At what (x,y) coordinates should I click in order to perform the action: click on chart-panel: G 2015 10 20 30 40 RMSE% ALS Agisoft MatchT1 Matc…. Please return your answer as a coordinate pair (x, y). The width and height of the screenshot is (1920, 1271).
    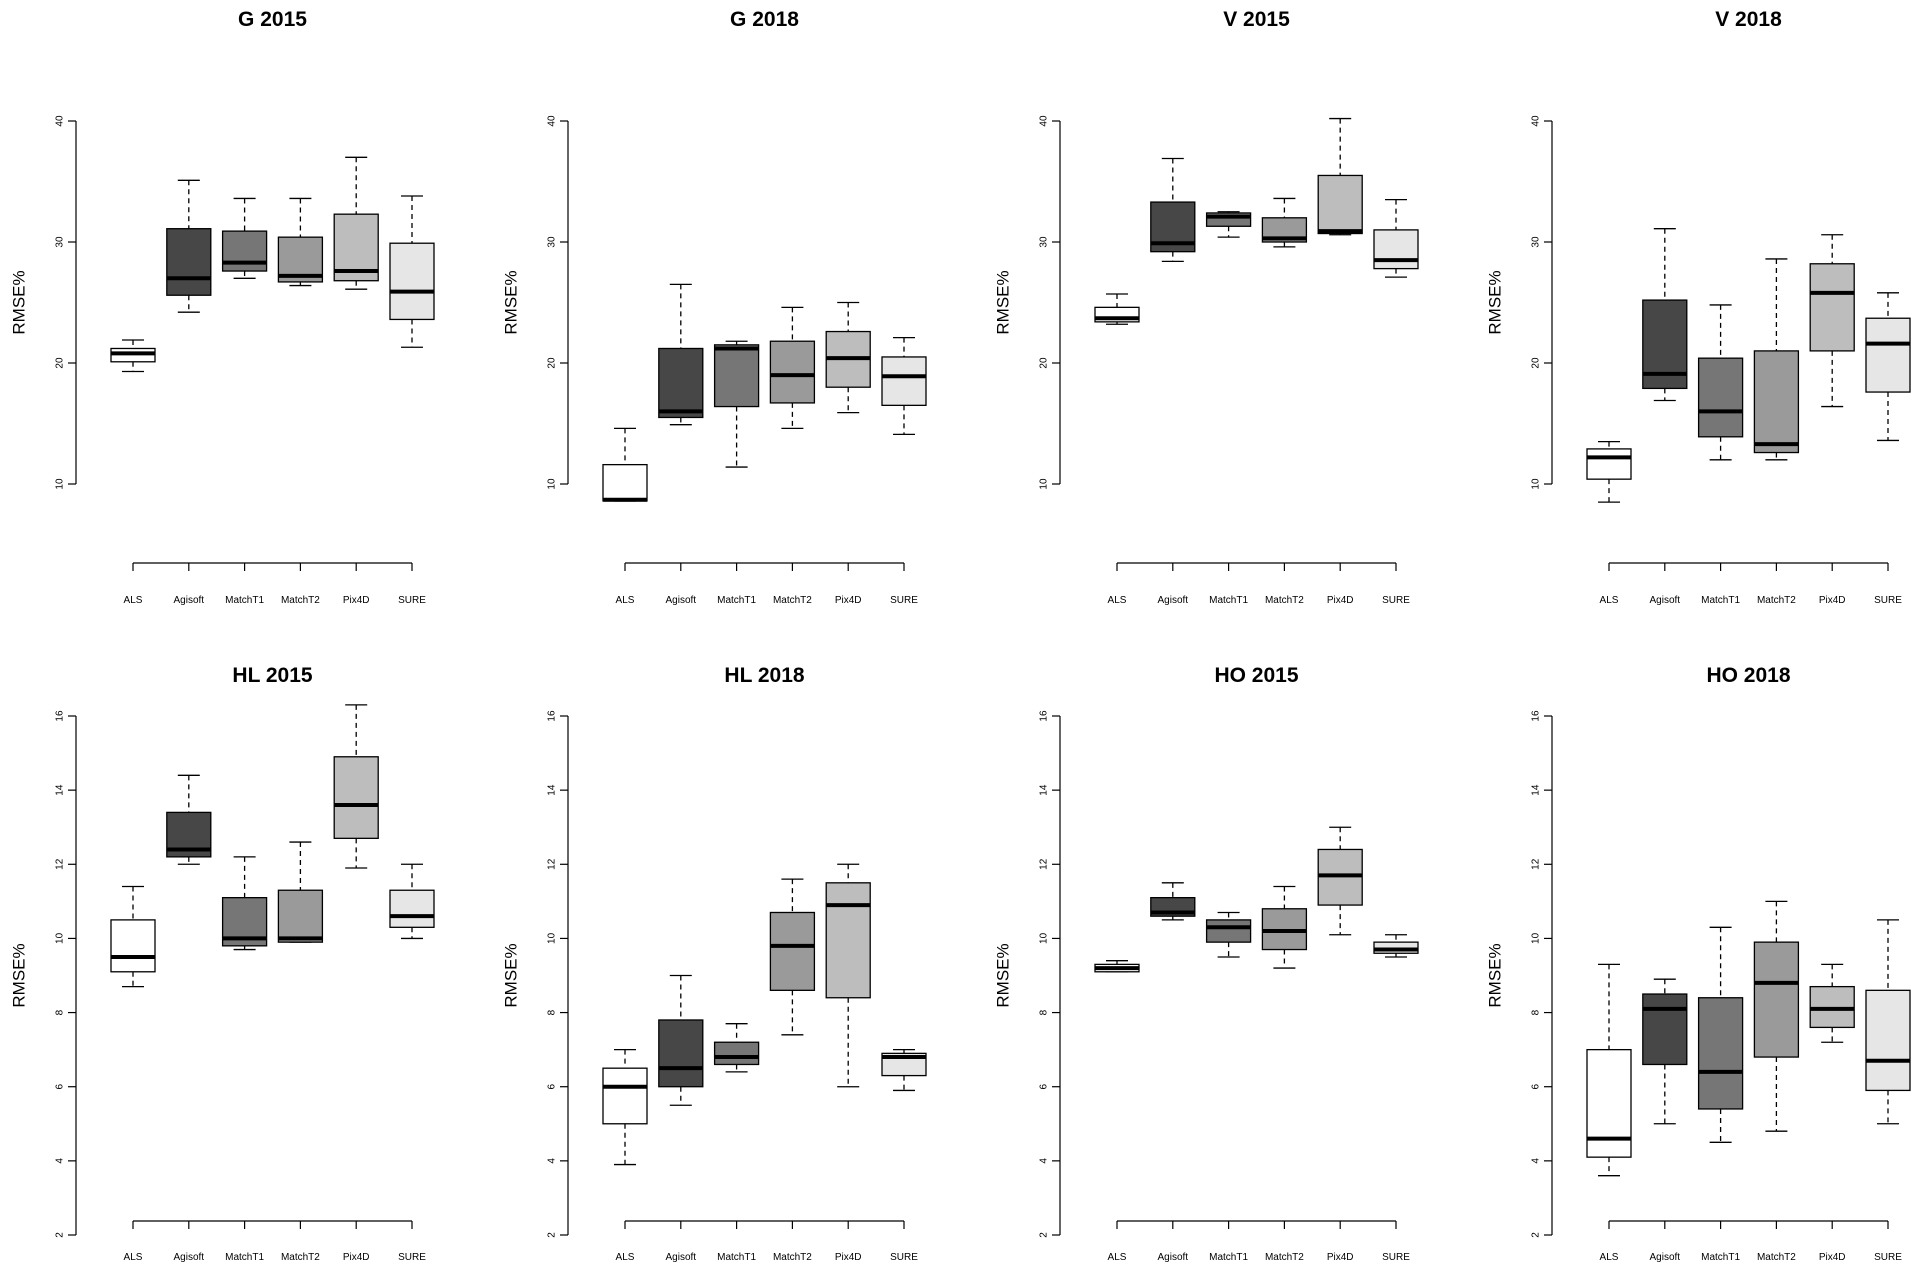
    Looking at the image, I should click on (222, 307).